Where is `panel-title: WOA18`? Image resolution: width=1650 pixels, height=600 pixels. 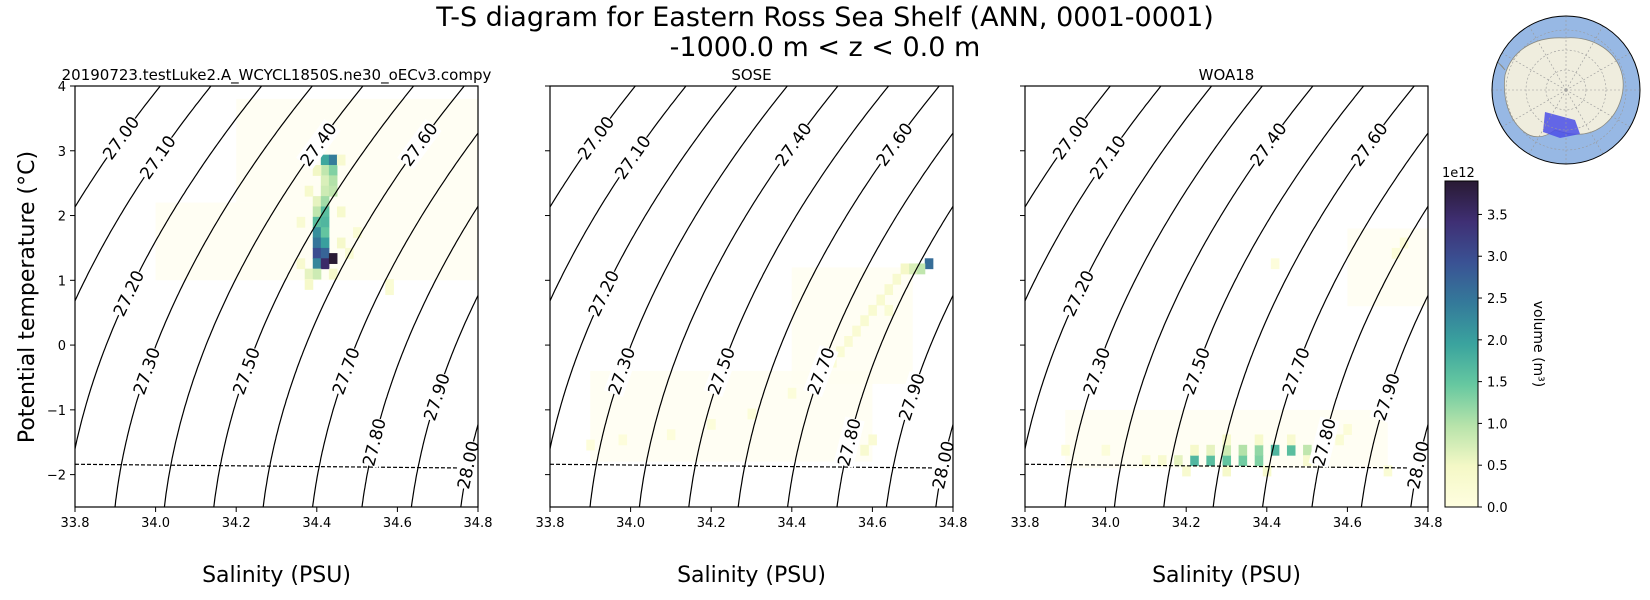 panel-title: WOA18 is located at coordinates (1227, 75).